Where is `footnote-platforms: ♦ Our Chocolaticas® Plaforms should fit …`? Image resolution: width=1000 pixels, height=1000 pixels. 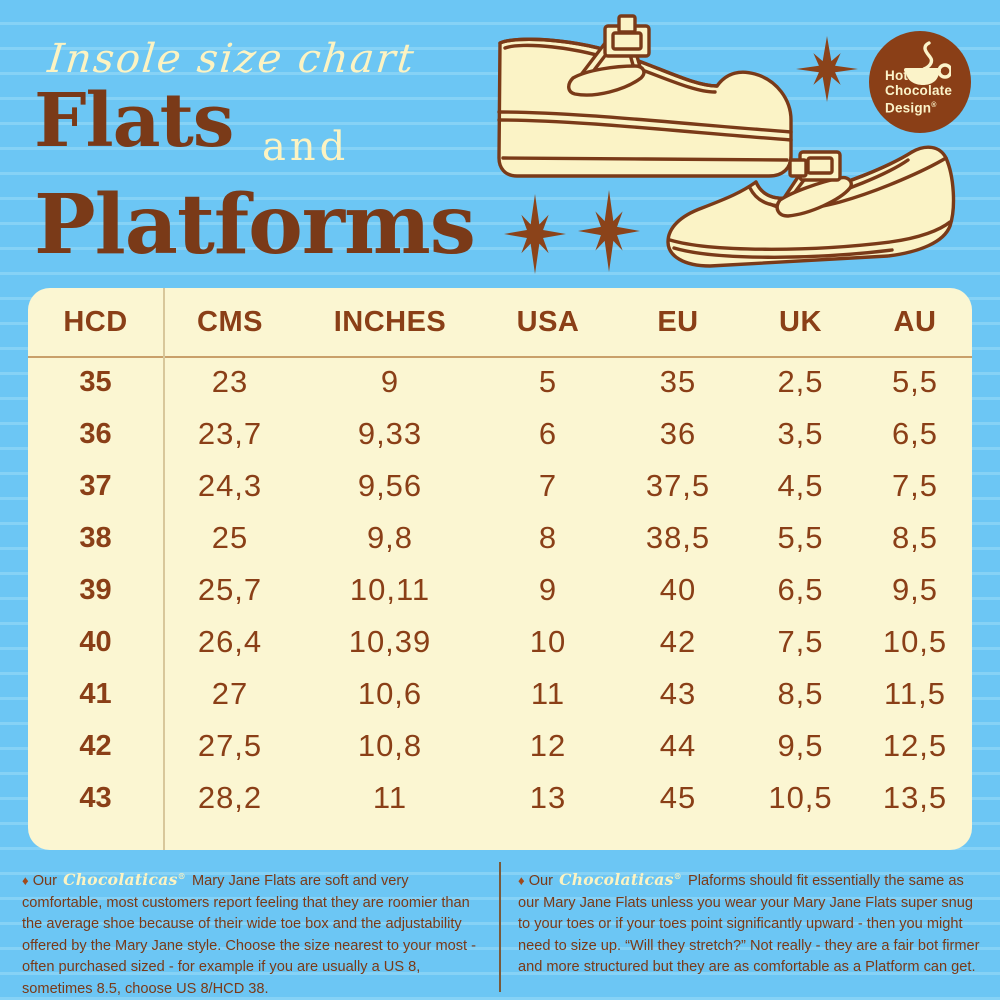
footnote-platforms: ♦ Our Chocolaticas® Plaforms should fit … is located at coordinates (753, 922).